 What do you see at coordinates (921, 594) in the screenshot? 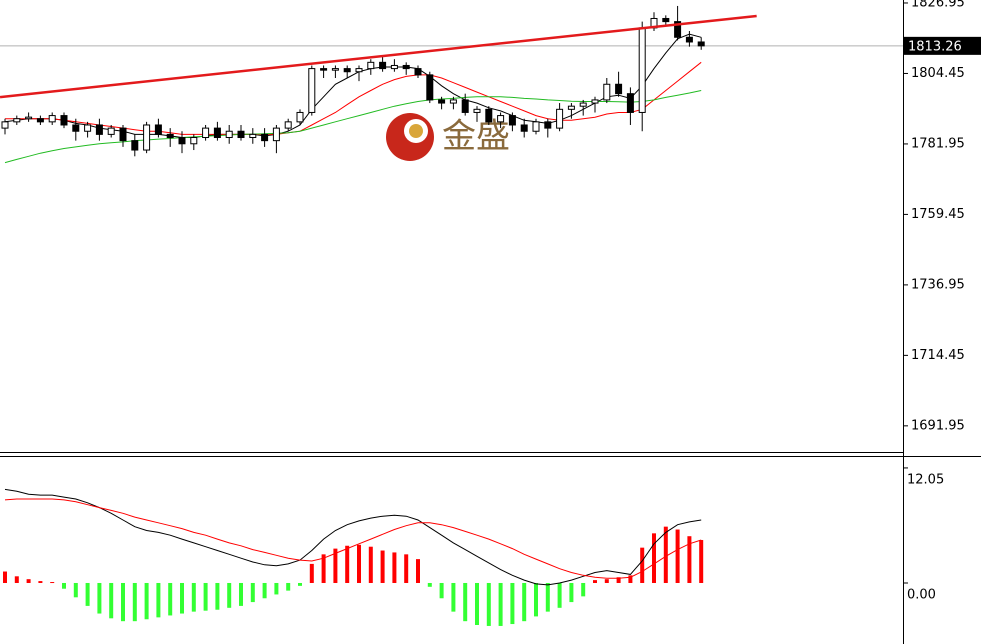
I see `y-tick-label: 0.00` at bounding box center [921, 594].